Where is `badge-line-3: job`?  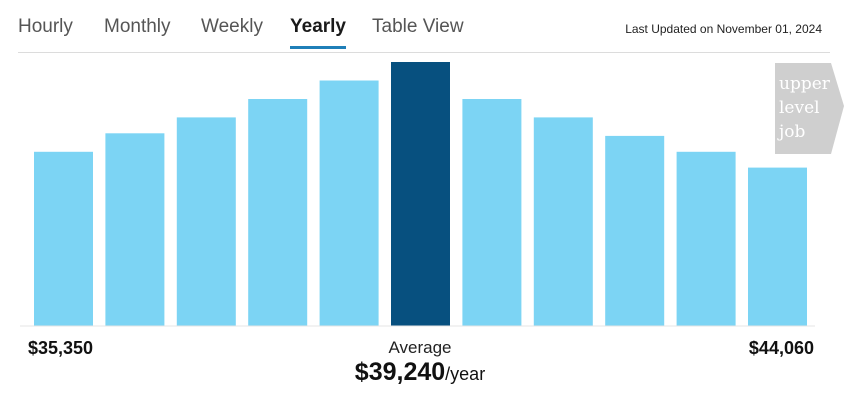 badge-line-3: job is located at coordinates (791, 132).